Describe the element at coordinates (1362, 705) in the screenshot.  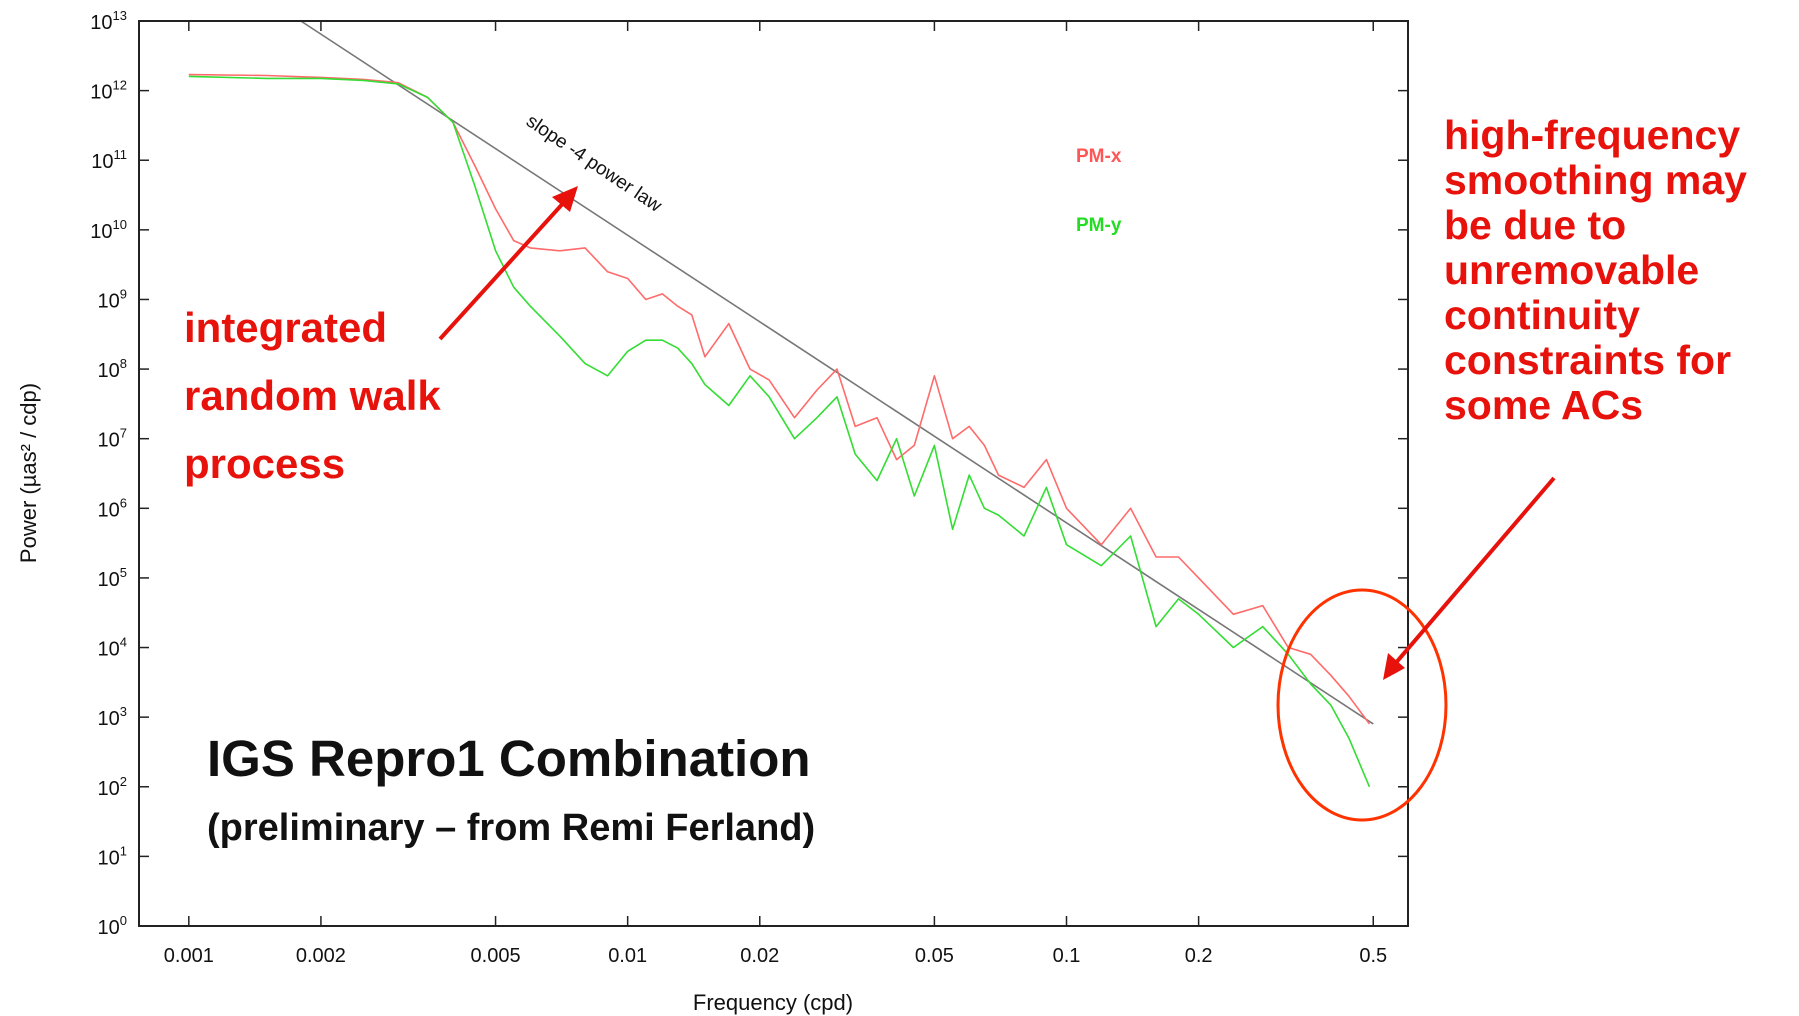
I see `high-frequency-ellipse` at that location.